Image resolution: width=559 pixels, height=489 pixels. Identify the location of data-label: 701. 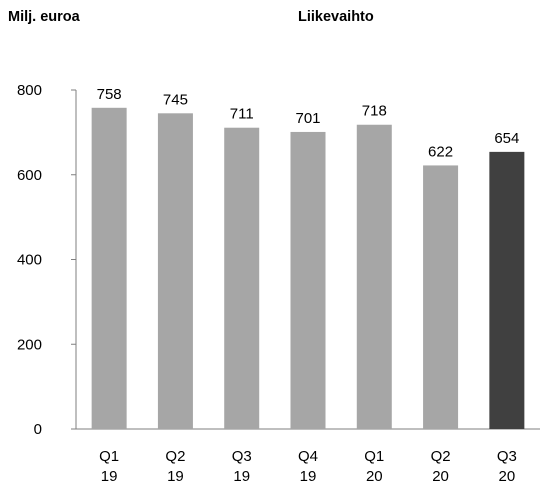
(307, 118).